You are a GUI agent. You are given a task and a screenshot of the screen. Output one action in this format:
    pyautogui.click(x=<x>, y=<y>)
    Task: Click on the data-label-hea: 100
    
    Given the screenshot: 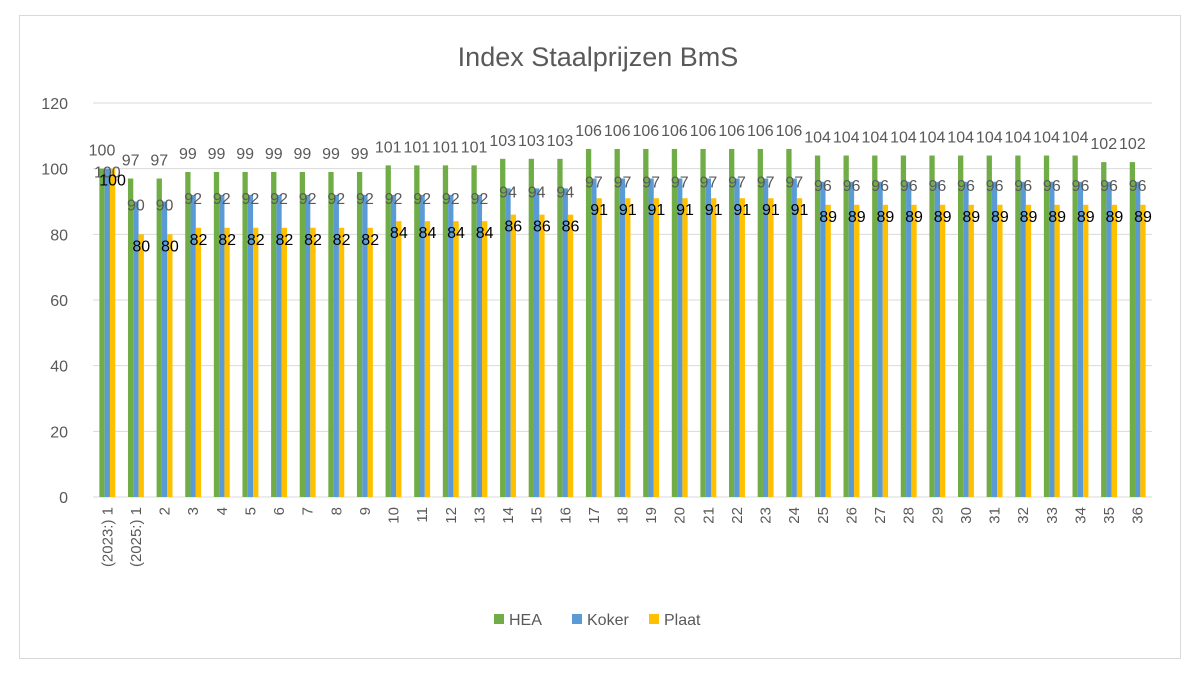 What is the action you would take?
    pyautogui.click(x=102, y=151)
    